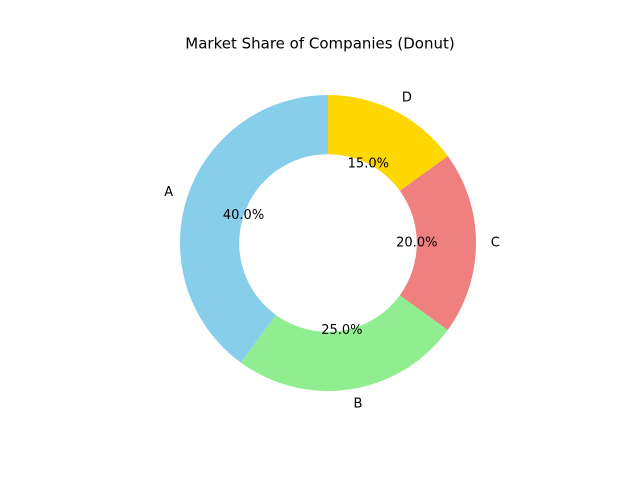 This screenshot has height=480, width=640. What do you see at coordinates (495, 243) in the screenshot?
I see `category-label: C` at bounding box center [495, 243].